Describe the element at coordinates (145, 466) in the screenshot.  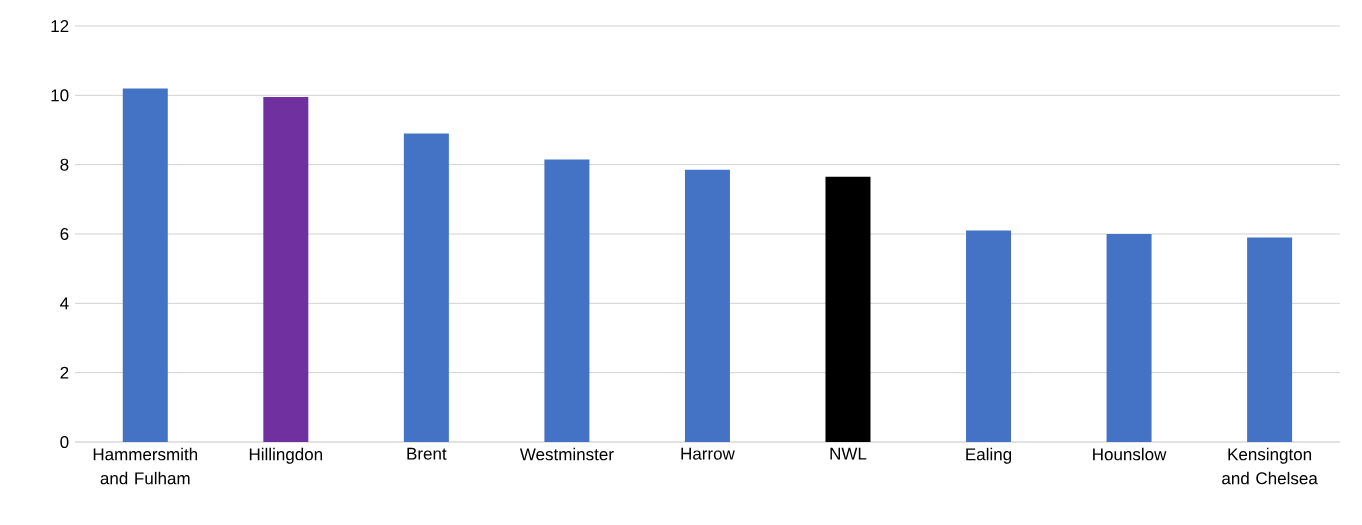
I see `x-tick-label: Hammersmith and Fulham` at that location.